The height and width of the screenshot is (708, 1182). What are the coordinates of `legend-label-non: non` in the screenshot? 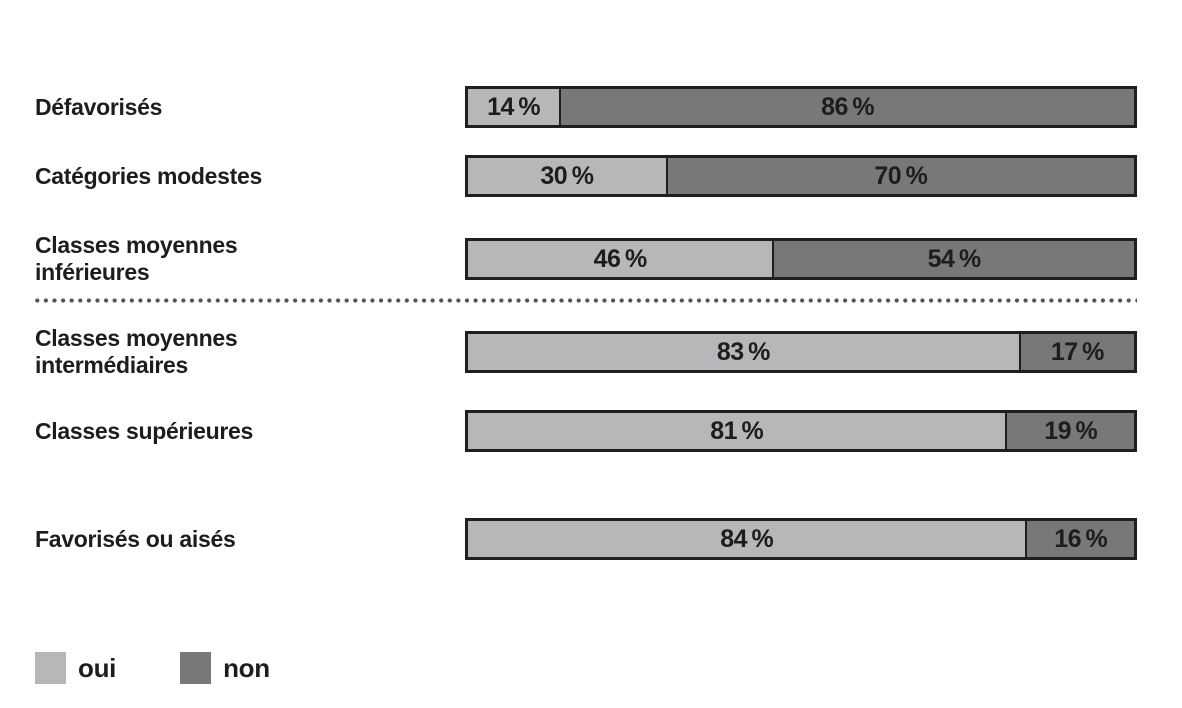 It's located at (246, 667).